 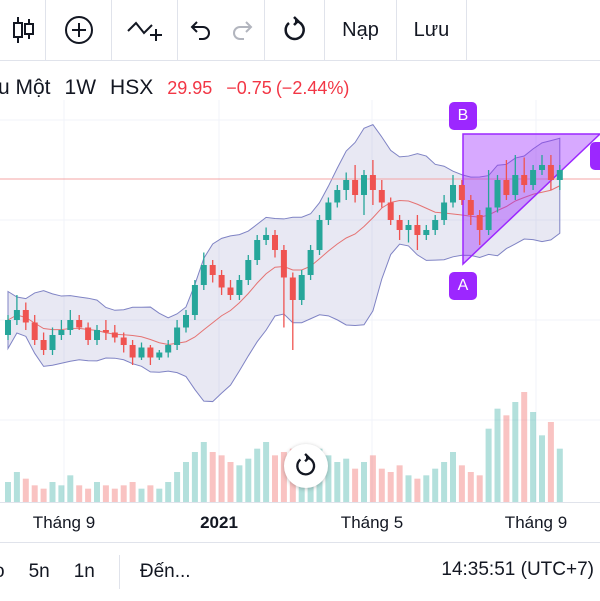 I want to click on top-toolbar: Nạp Lưu, so click(x=300, y=30).